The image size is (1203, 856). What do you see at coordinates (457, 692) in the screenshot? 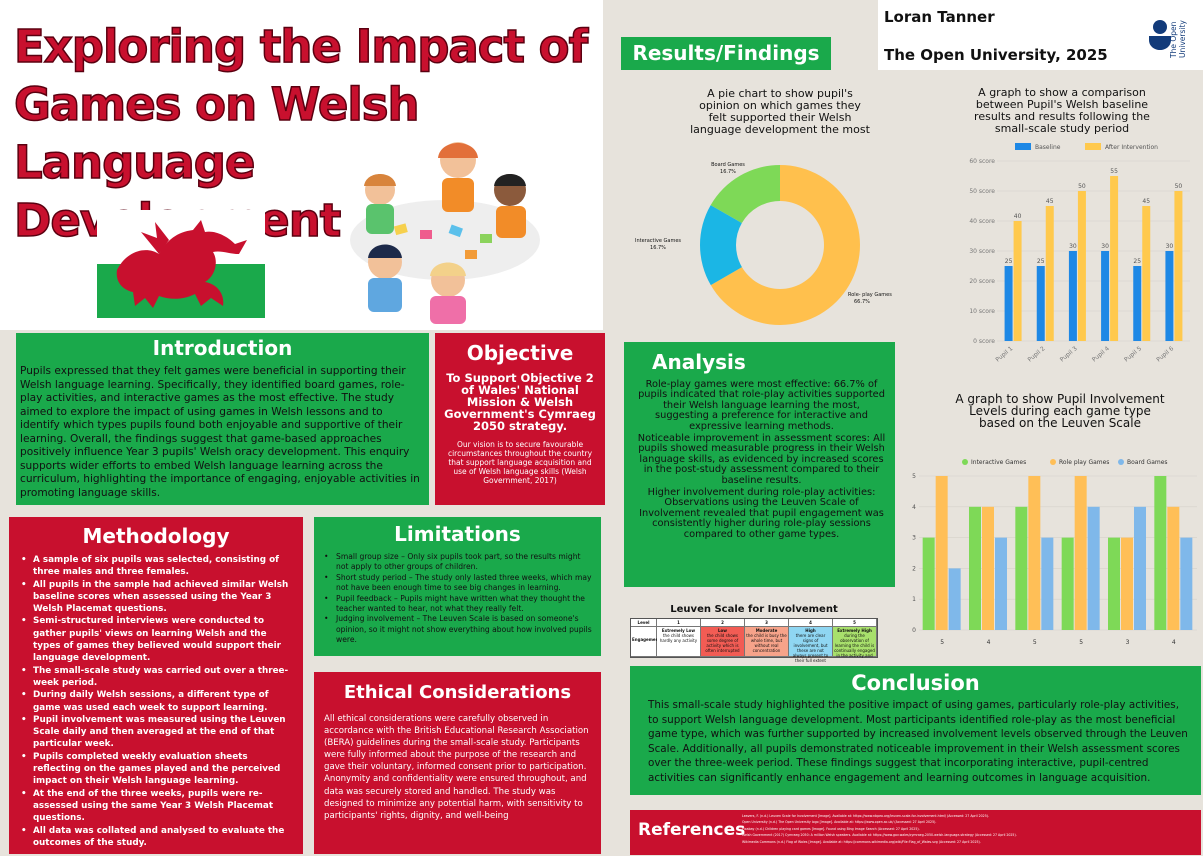
I see `ethics-heading: Ethical Considerations` at bounding box center [457, 692].